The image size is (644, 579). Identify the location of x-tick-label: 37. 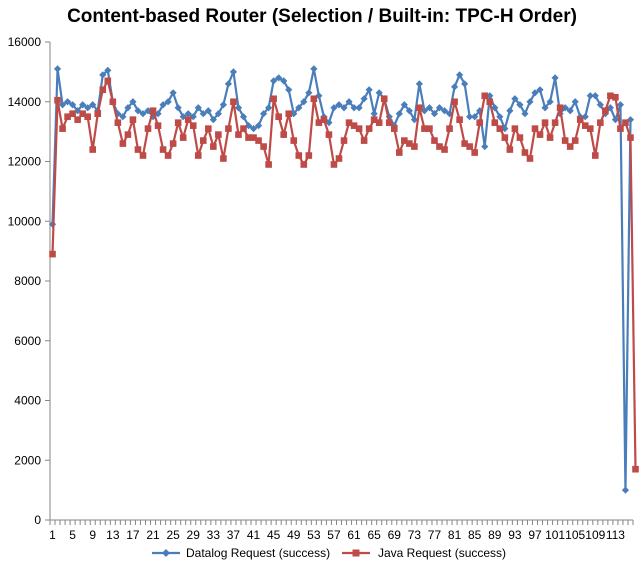
(234, 535).